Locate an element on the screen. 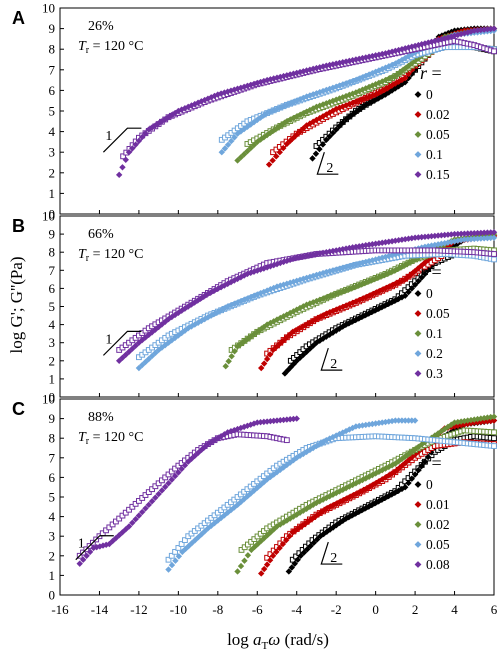  x-axis: -16 -14 -12 -10 -8 -6 -4 -2 0 2 4 6 is located at coordinates (274, 609).